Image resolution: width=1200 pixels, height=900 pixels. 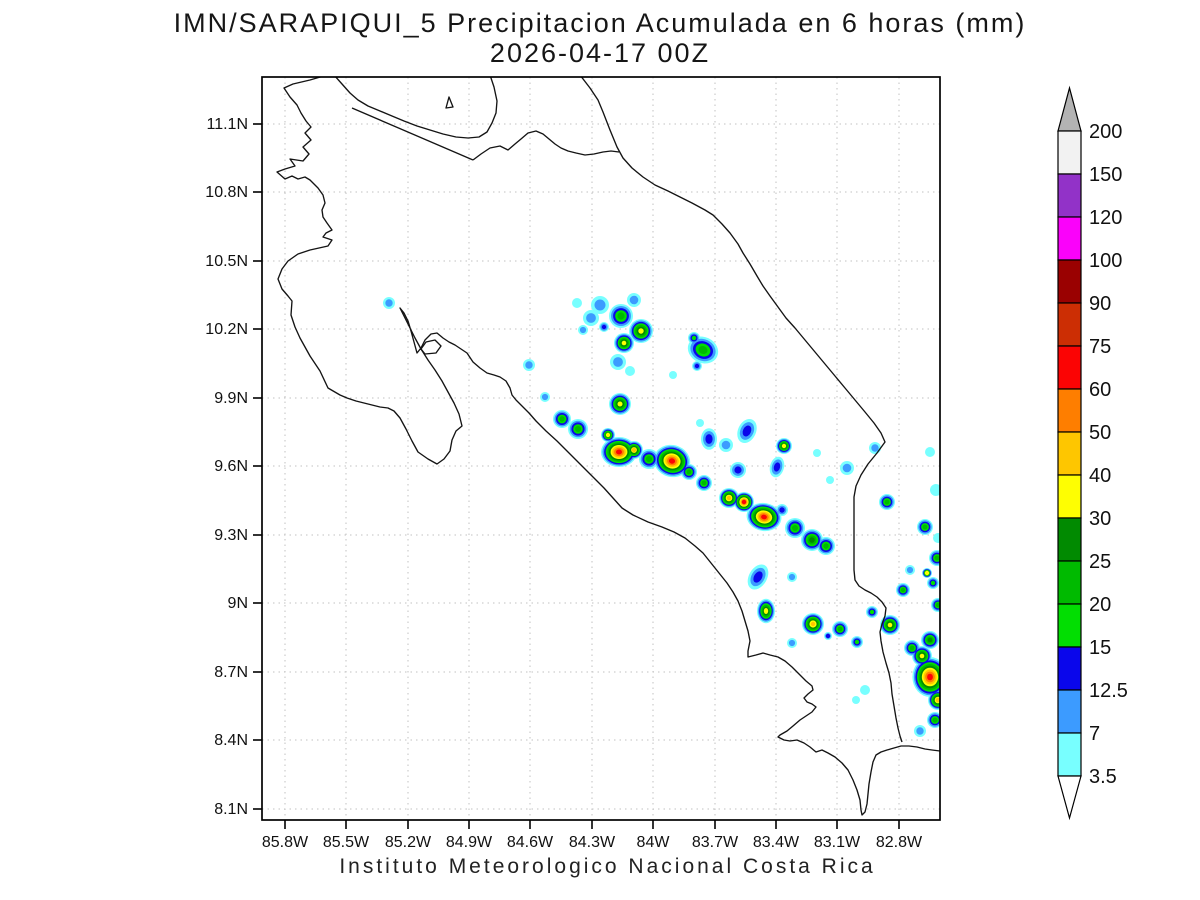 What do you see at coordinates (899, 842) in the screenshot?
I see `lon-tick-label: 82.8W` at bounding box center [899, 842].